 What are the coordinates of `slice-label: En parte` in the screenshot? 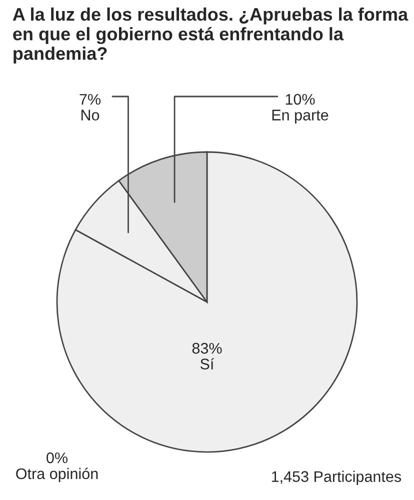 It's located at (300, 117).